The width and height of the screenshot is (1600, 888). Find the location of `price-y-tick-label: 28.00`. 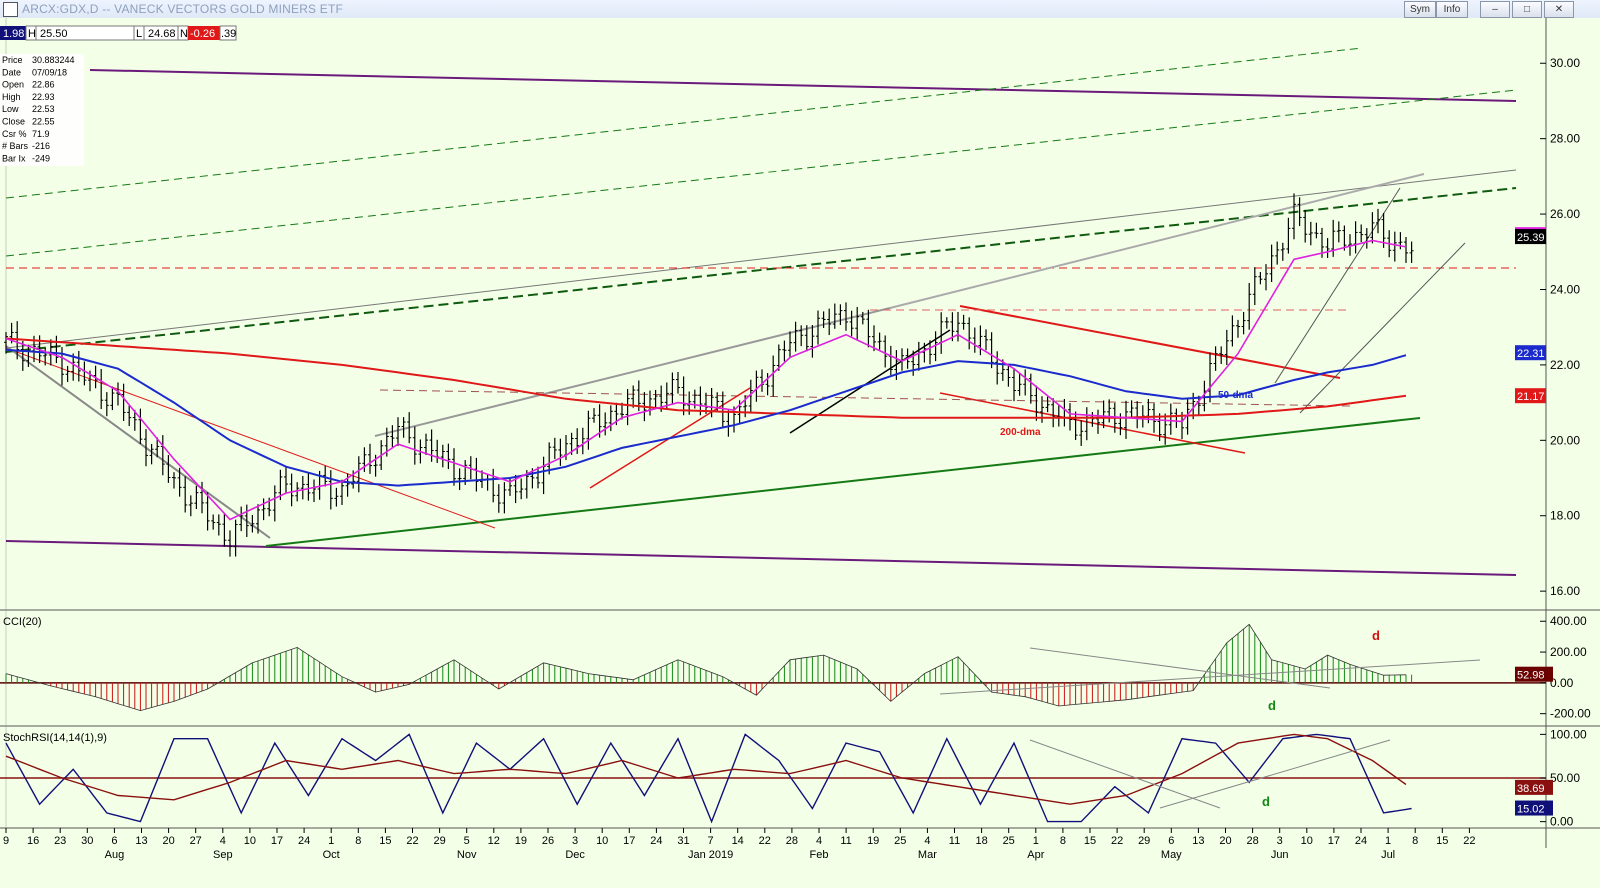

price-y-tick-label: 28.00 is located at coordinates (1565, 139).